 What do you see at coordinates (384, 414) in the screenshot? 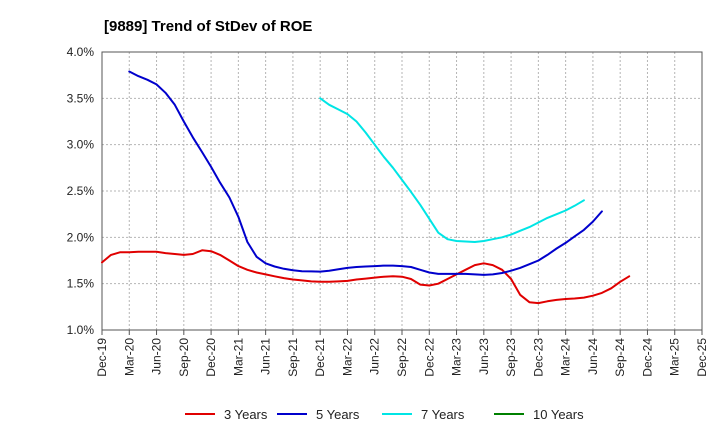
I see `legend: 3 Years 5 Years 7 Years 10 Years` at bounding box center [384, 414].